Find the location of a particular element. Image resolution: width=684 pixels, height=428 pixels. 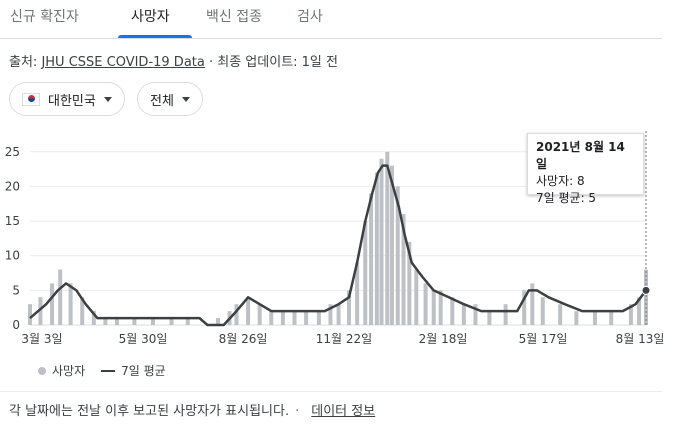

active-tab-indicator is located at coordinates (155, 36).